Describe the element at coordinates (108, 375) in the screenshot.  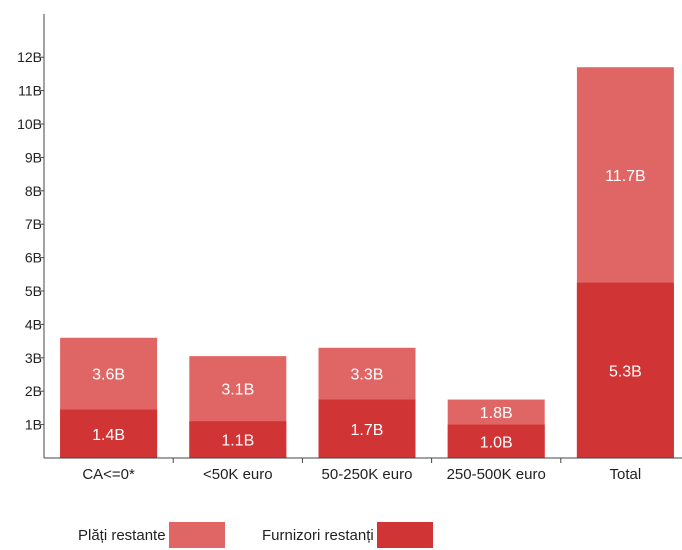
I see `data-label-plati-restante: 3.6B` at that location.